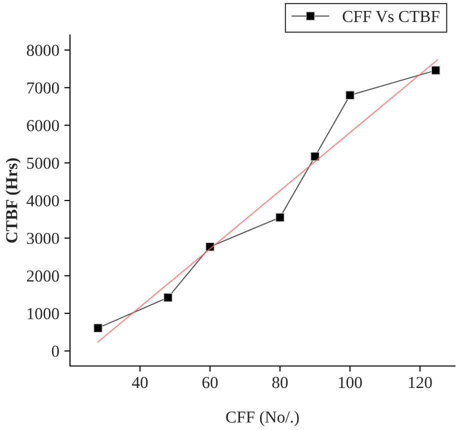  Describe the element at coordinates (43, 88) in the screenshot. I see `y-tick-label: 7000` at that location.